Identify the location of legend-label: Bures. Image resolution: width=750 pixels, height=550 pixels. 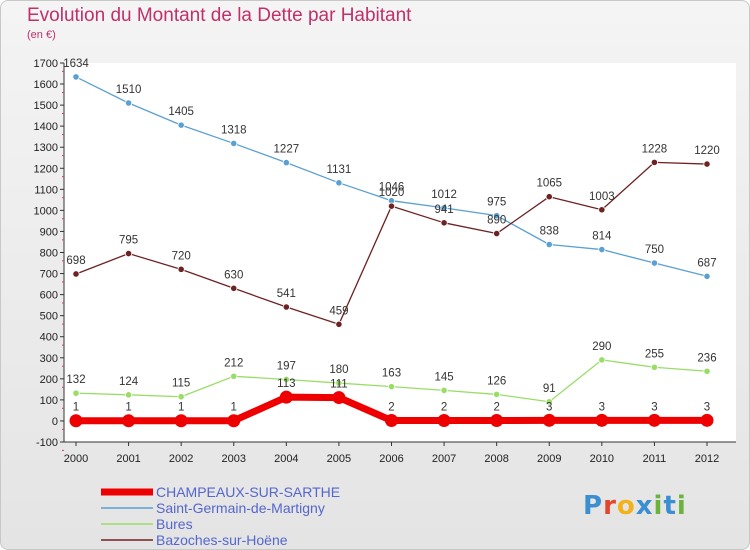
(174, 524).